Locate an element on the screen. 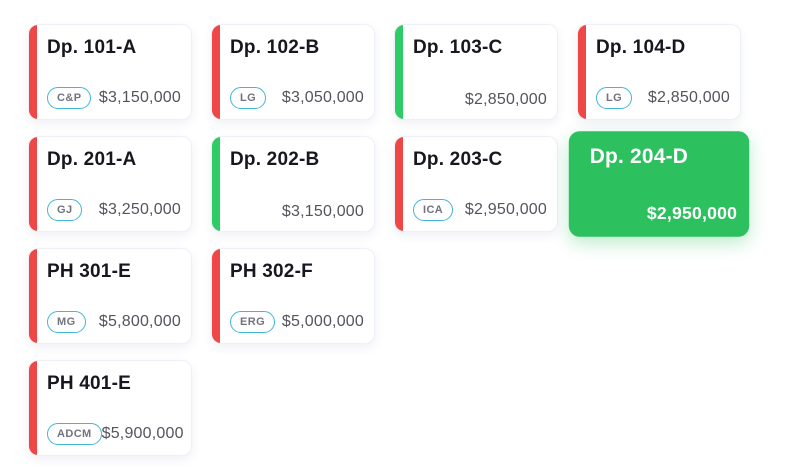 The image size is (787, 474). unit-price: $5,800,000 is located at coordinates (139, 321).